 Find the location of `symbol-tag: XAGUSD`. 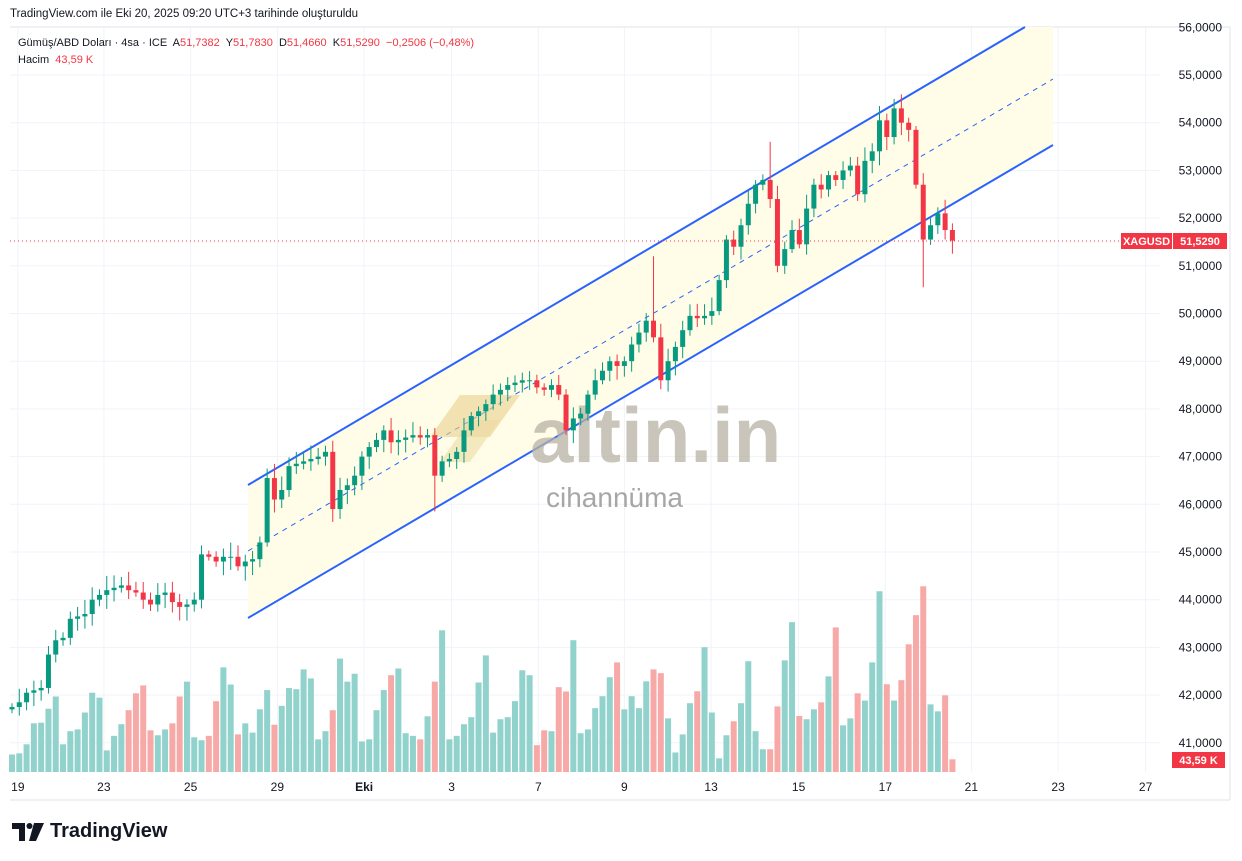

symbol-tag: XAGUSD is located at coordinates (1146, 242).